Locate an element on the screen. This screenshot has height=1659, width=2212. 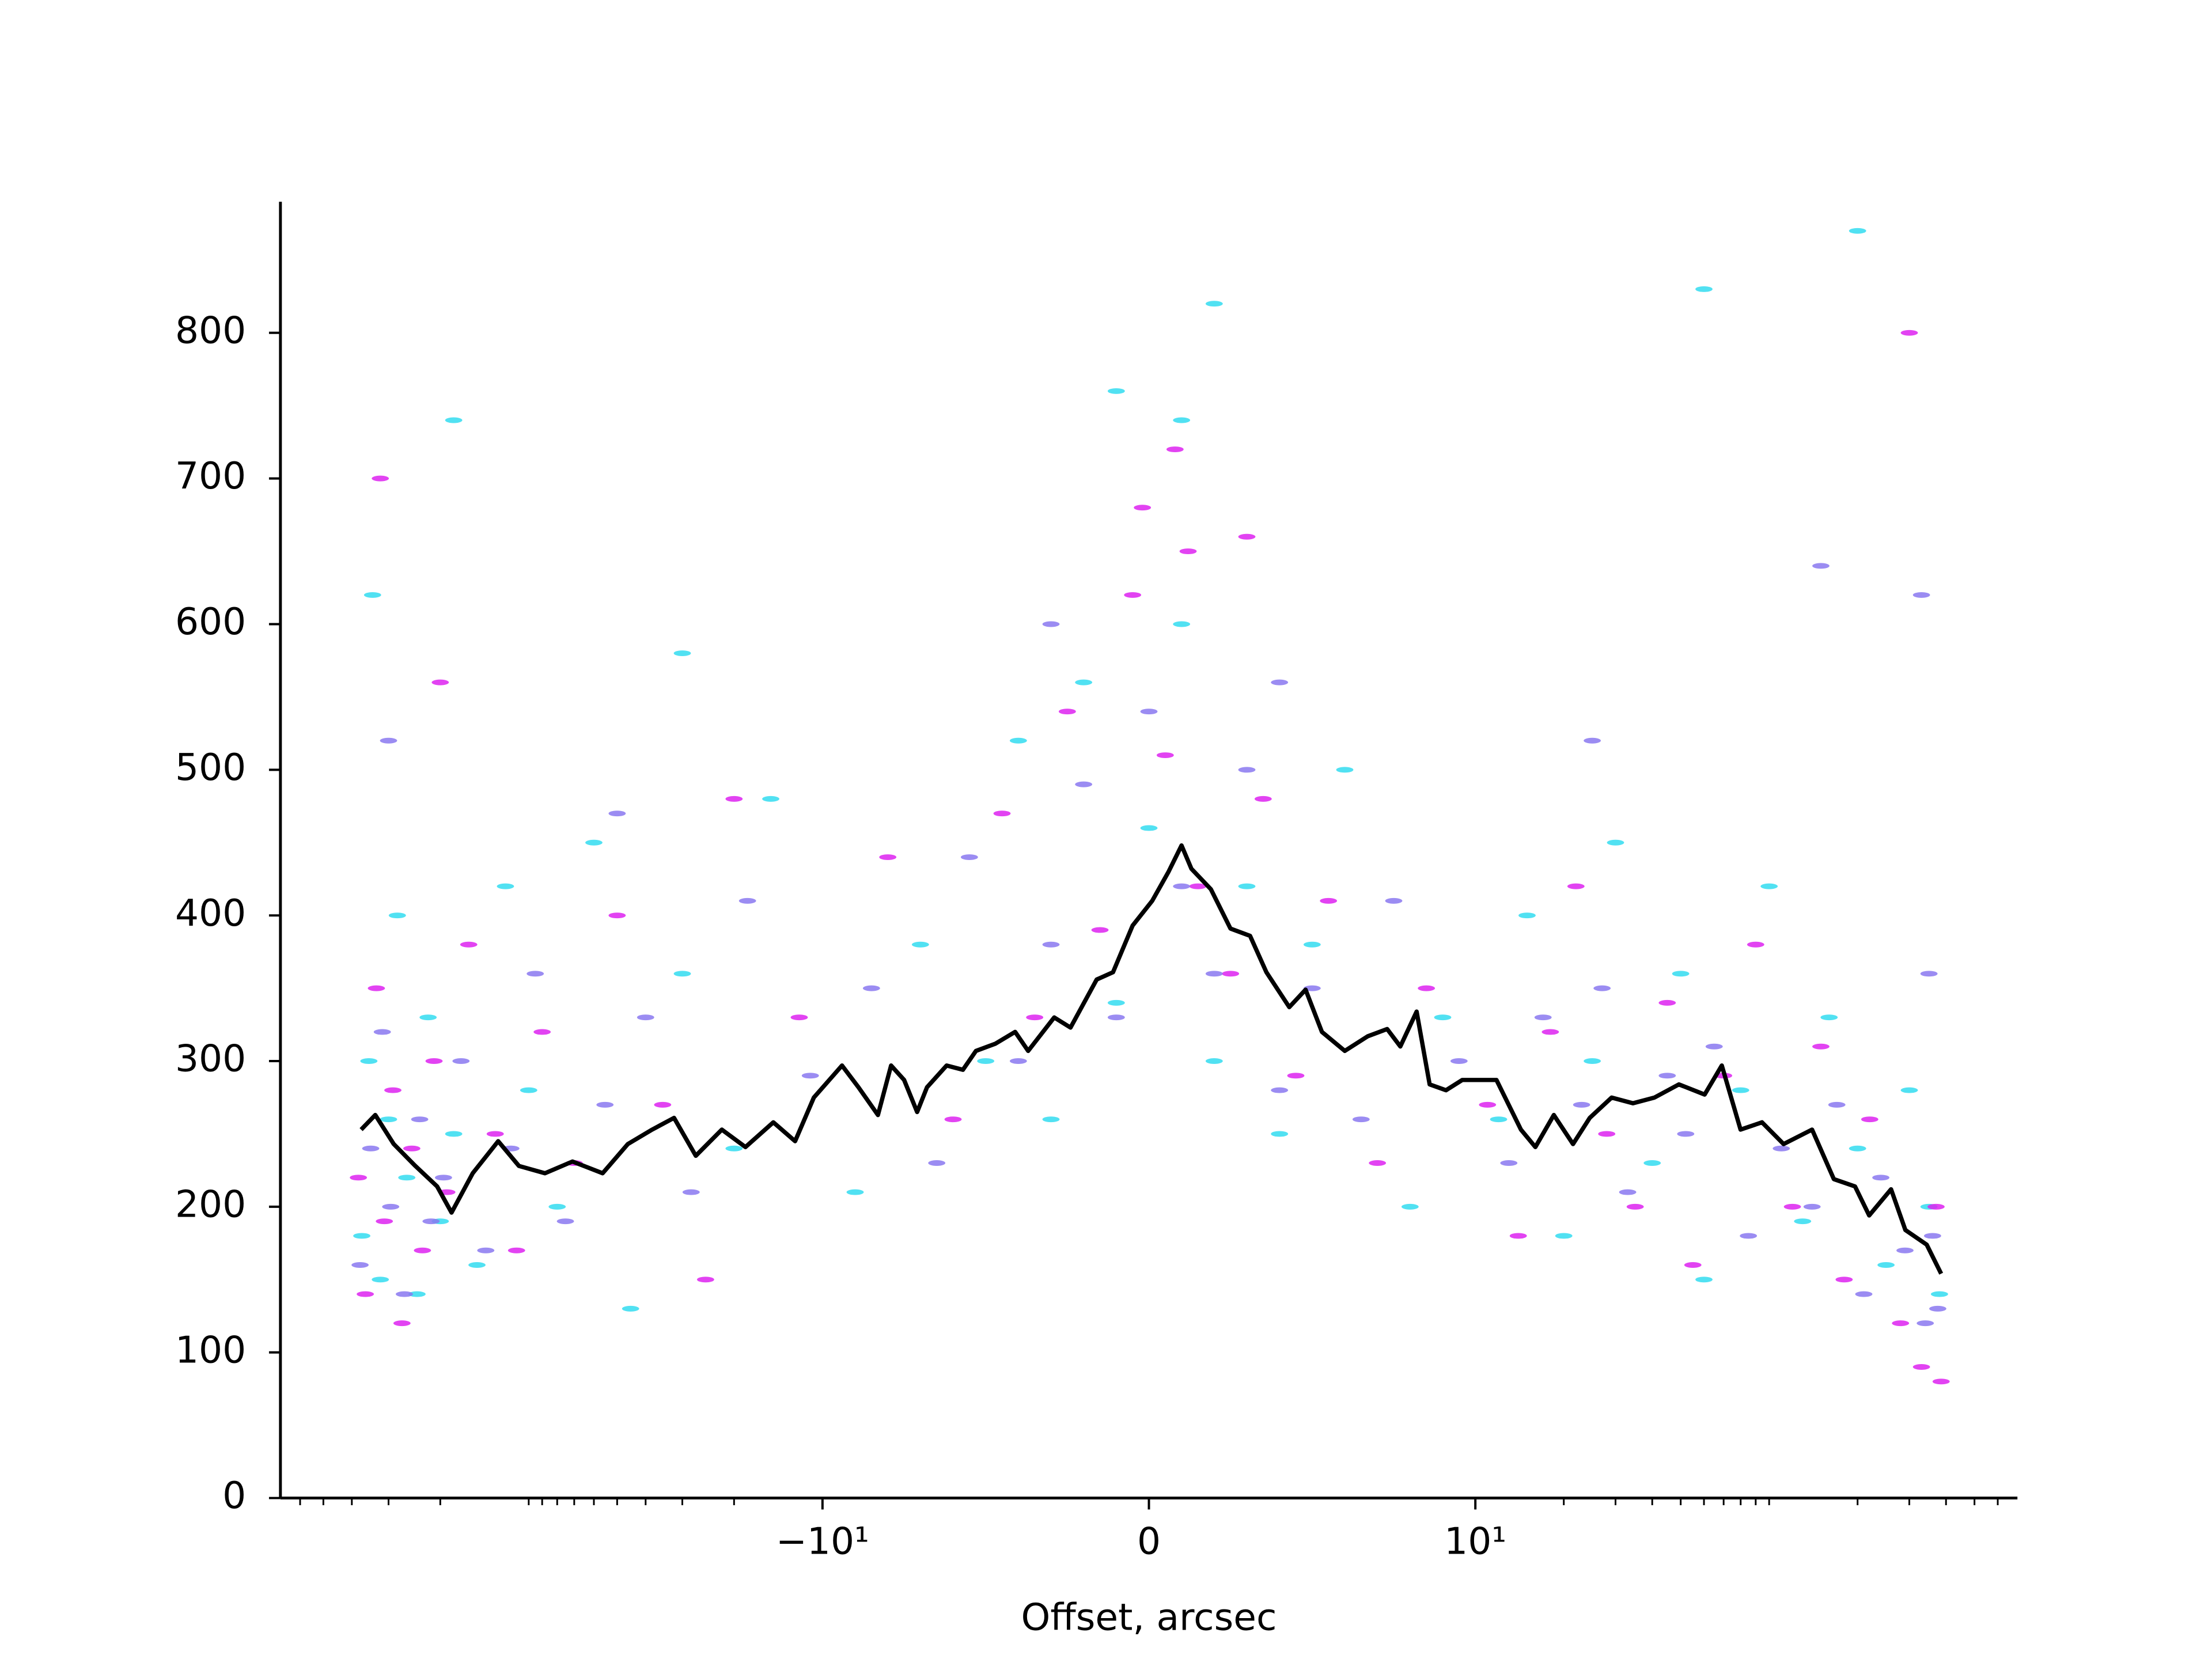
x-axis-label: Offset, arcsec is located at coordinates (1149, 1617).